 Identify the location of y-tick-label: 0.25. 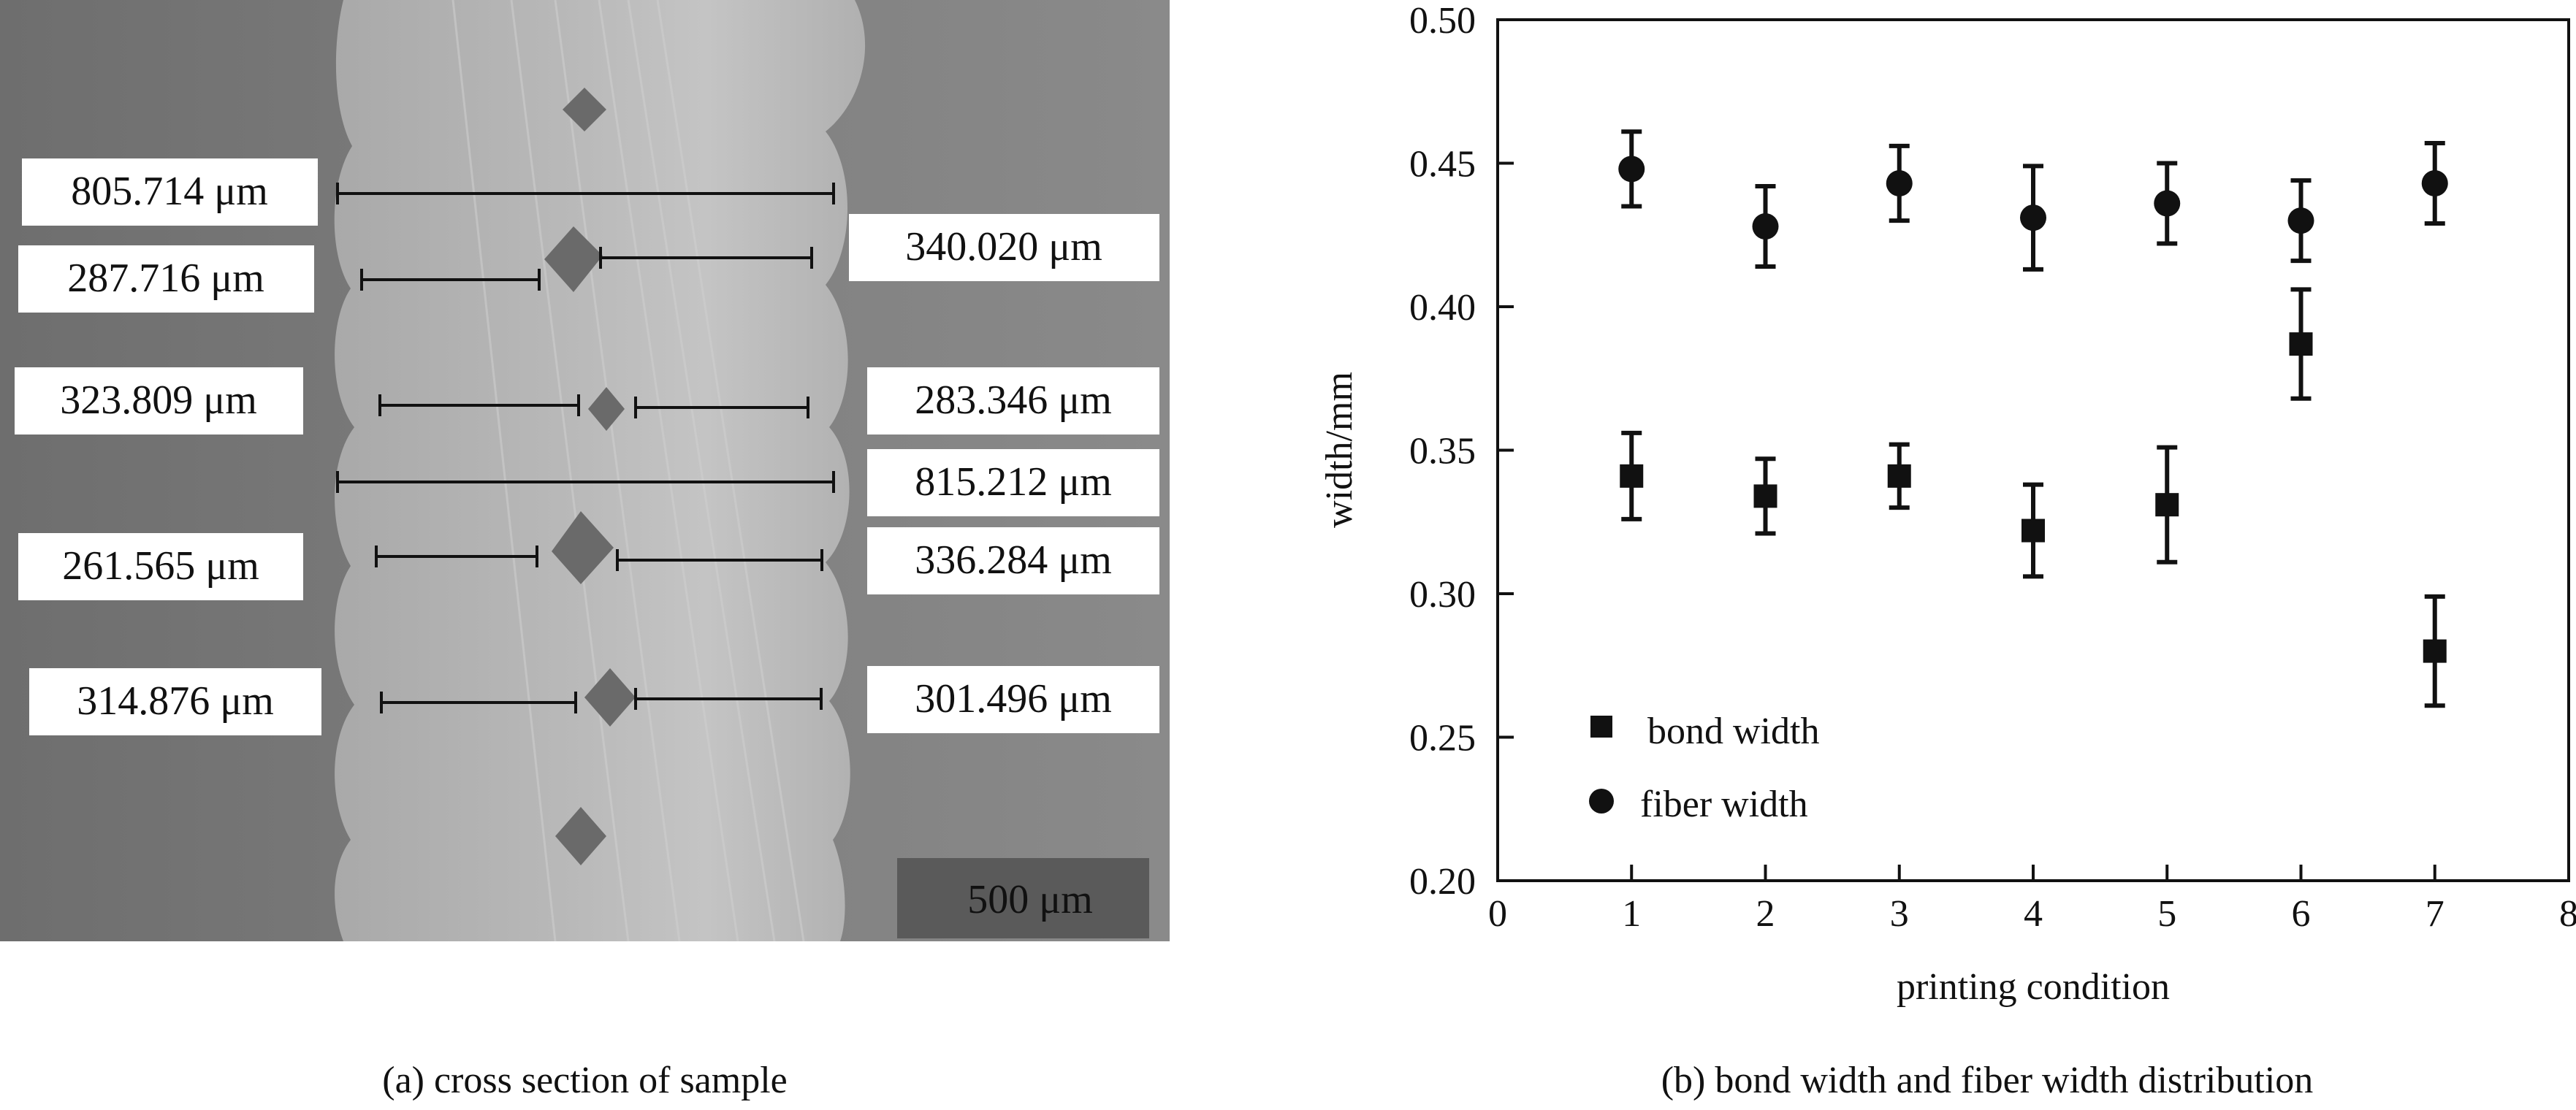
(1442, 738).